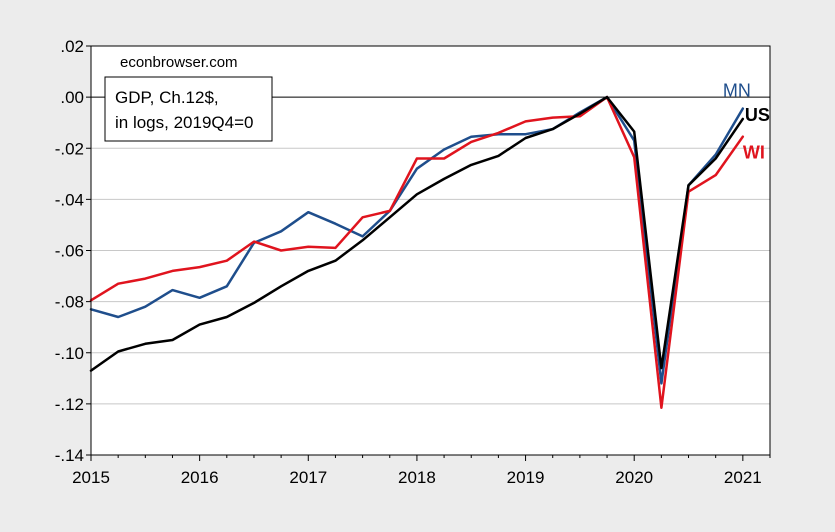 This screenshot has width=835, height=532. Describe the element at coordinates (634, 477) in the screenshot. I see `x-tick-label: 2020` at that location.